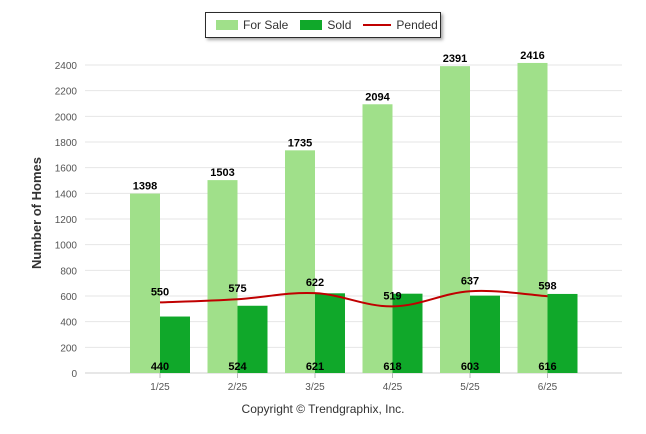 Image resolution: width=646 pixels, height=434 pixels. I want to click on y-tick-label: 1200, so click(66, 220).